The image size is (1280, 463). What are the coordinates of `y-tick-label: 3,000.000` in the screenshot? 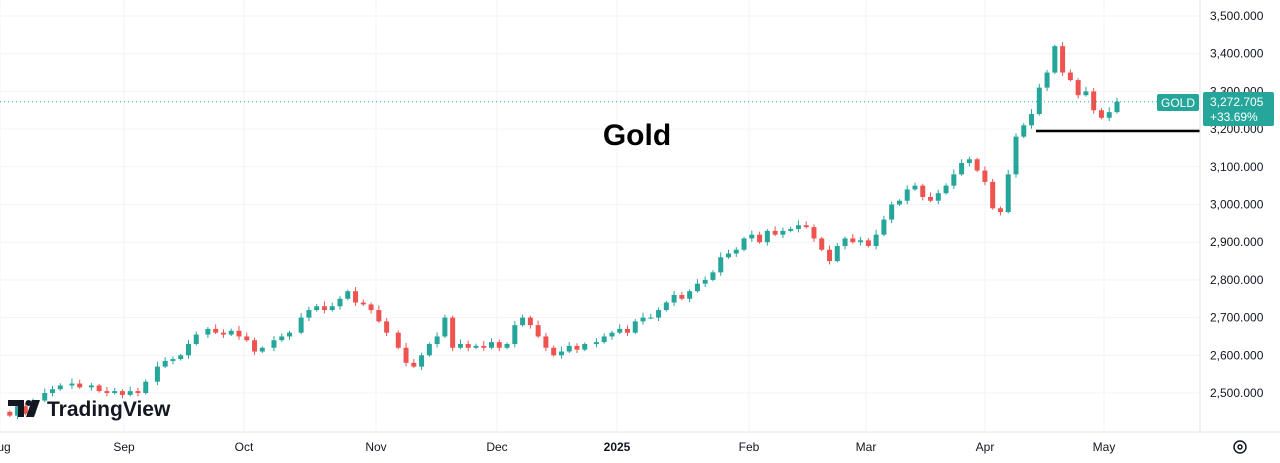 It's located at (1237, 205).